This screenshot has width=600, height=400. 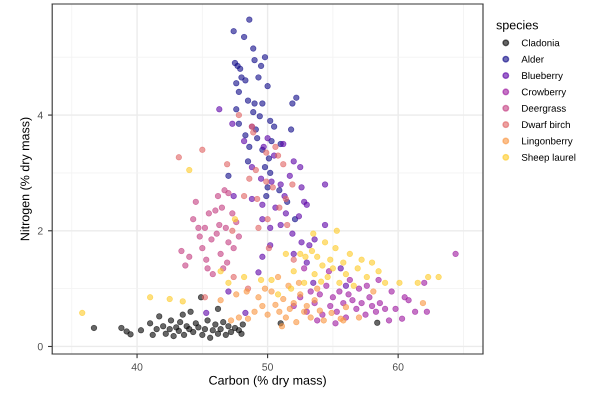 I want to click on legend-label: Sheep laurel, so click(x=549, y=158).